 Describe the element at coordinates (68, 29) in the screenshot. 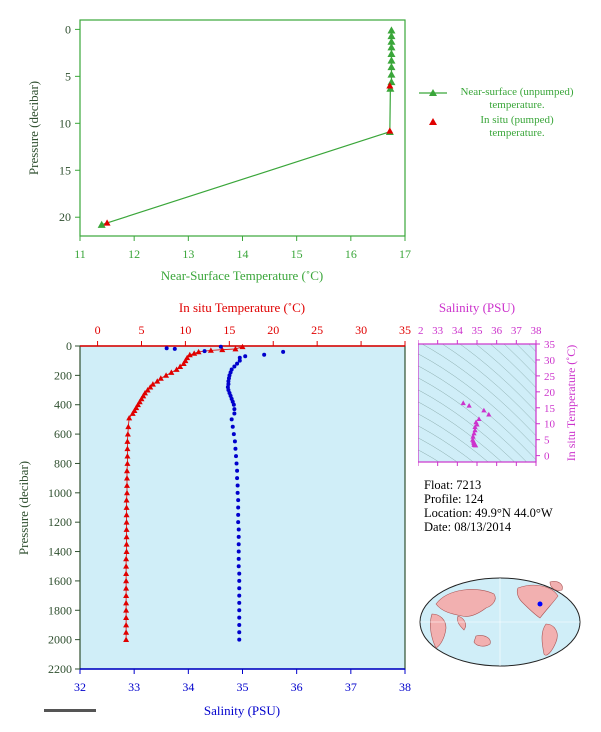

I see `top-y-tick-label: 0` at that location.